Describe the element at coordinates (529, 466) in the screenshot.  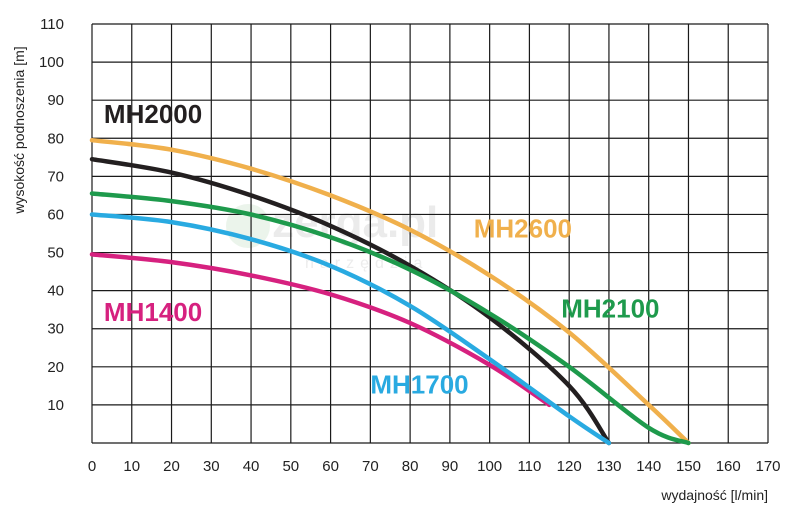
I see `x-tick-label: 110` at that location.